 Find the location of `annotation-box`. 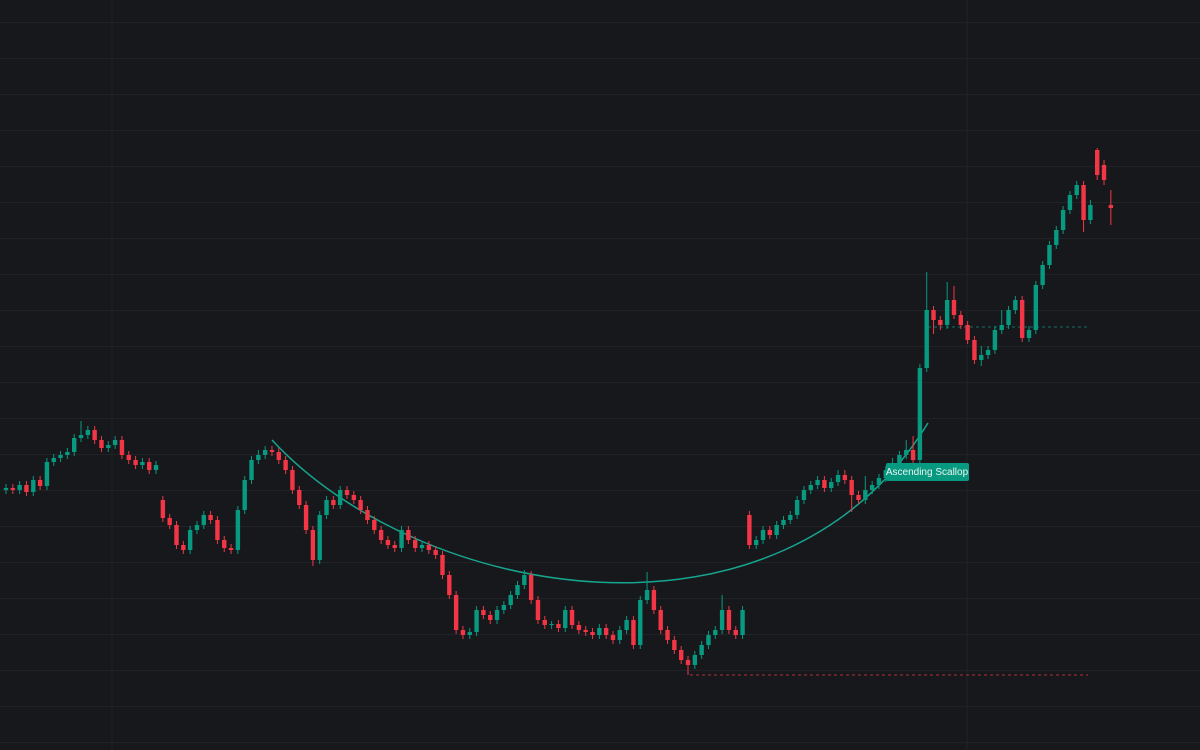

annotation-box is located at coordinates (927, 472).